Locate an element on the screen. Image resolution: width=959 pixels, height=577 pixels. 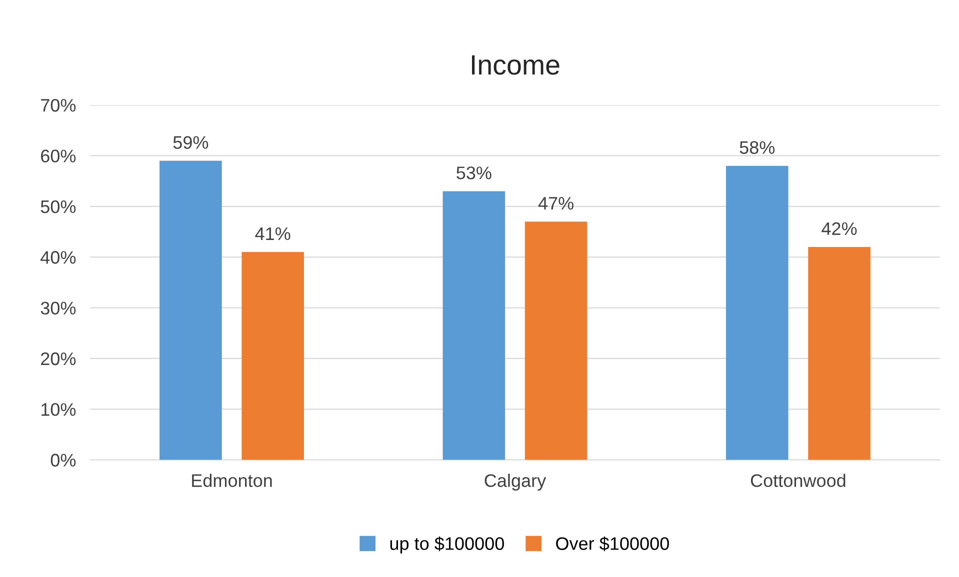
x-tick-label: Edmonton is located at coordinates (232, 481).